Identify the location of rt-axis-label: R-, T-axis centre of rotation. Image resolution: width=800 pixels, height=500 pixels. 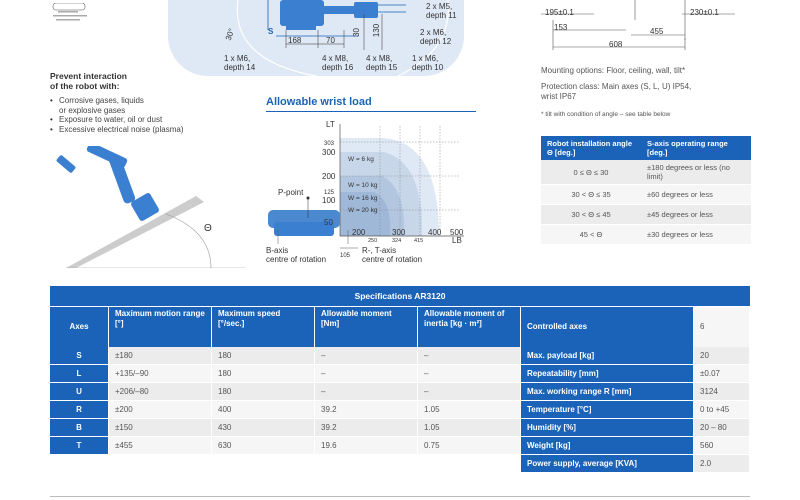
(392, 255).